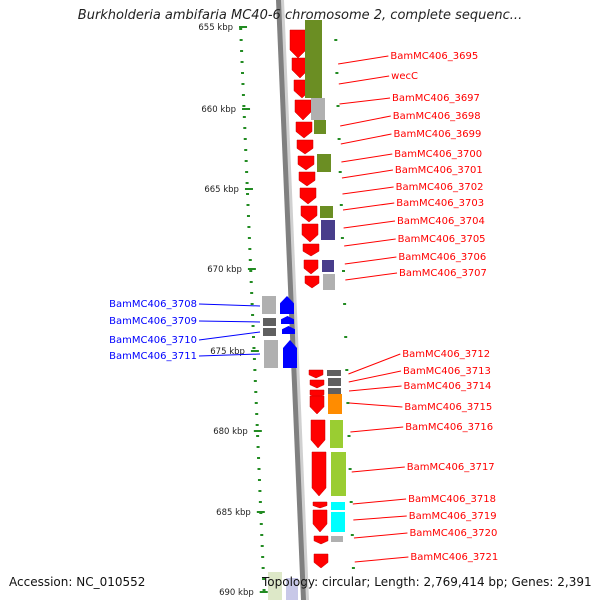  What do you see at coordinates (454, 557) in the screenshot?
I see `gene-label-bammc406_3721: BamMC406_3721` at bounding box center [454, 557].